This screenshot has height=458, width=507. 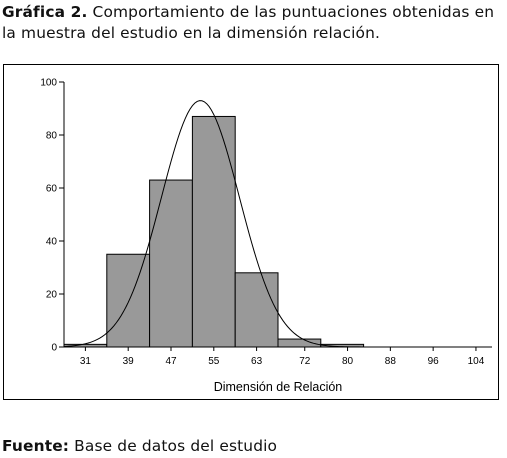 What do you see at coordinates (52, 295) in the screenshot?
I see `y-tick-label: 20` at bounding box center [52, 295].